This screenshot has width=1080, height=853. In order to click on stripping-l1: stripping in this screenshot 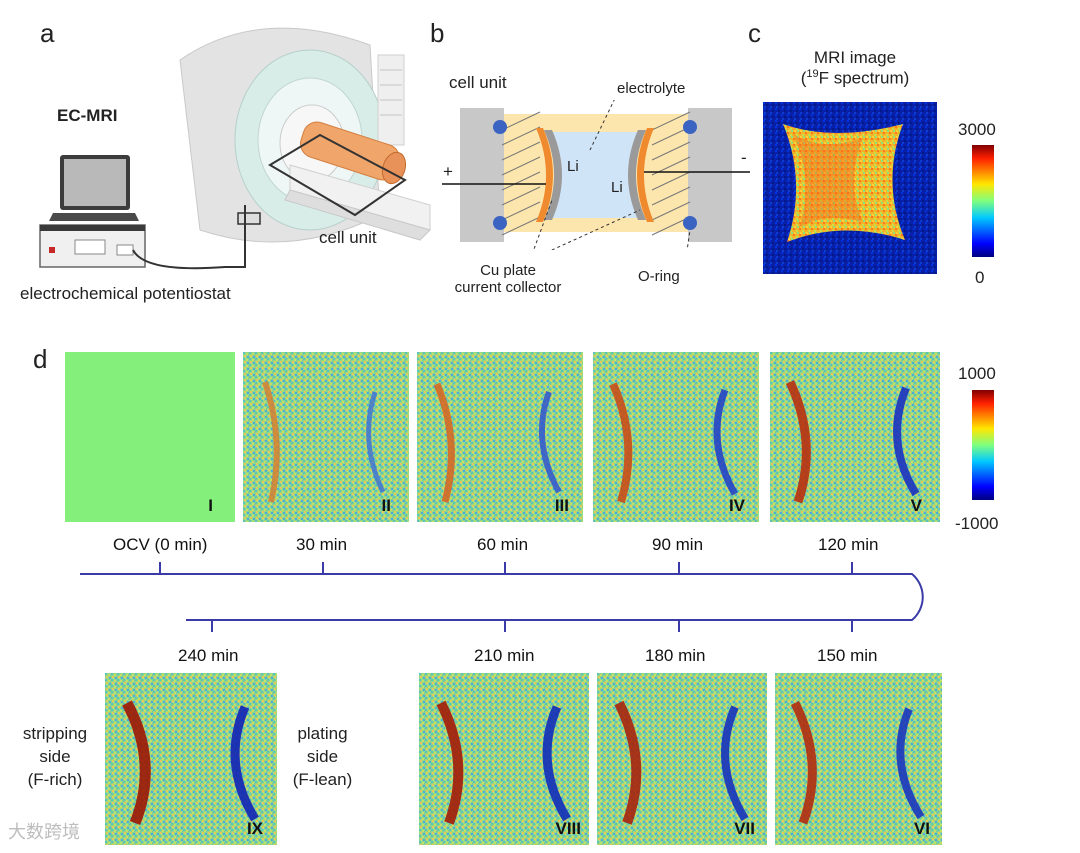, I will do `click(55, 733)`.